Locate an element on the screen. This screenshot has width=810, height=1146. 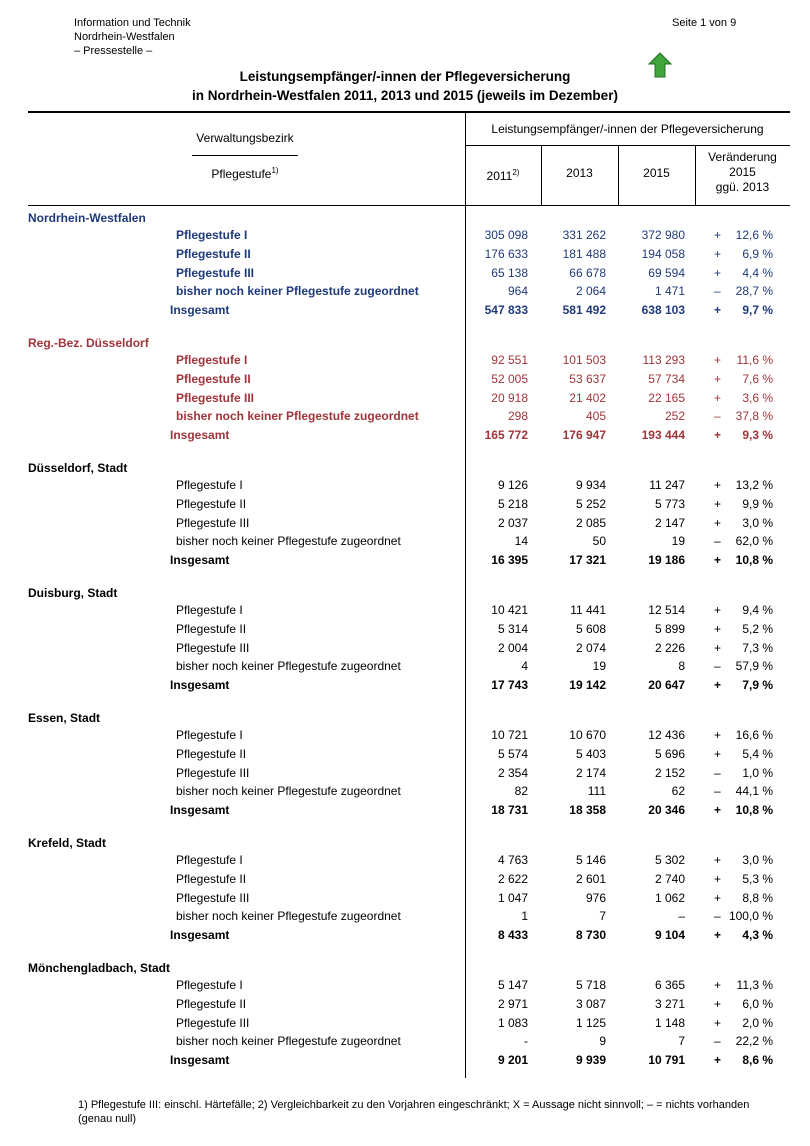
cell: 5 403 is located at coordinates (590, 753).